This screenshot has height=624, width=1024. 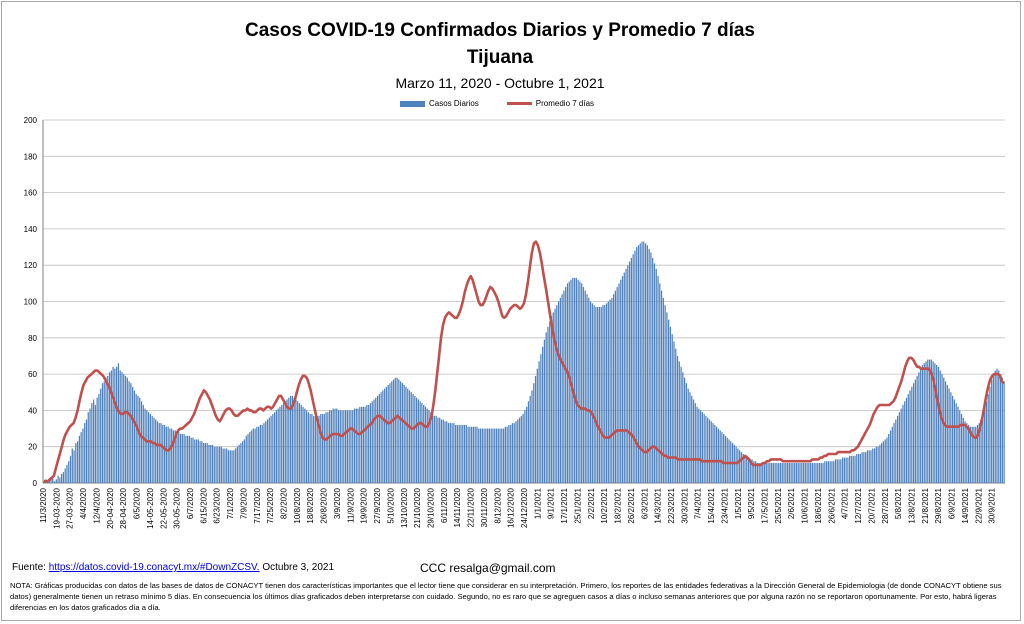 What do you see at coordinates (29, 567) in the screenshot?
I see `footer-source-label: Fuente:` at bounding box center [29, 567].